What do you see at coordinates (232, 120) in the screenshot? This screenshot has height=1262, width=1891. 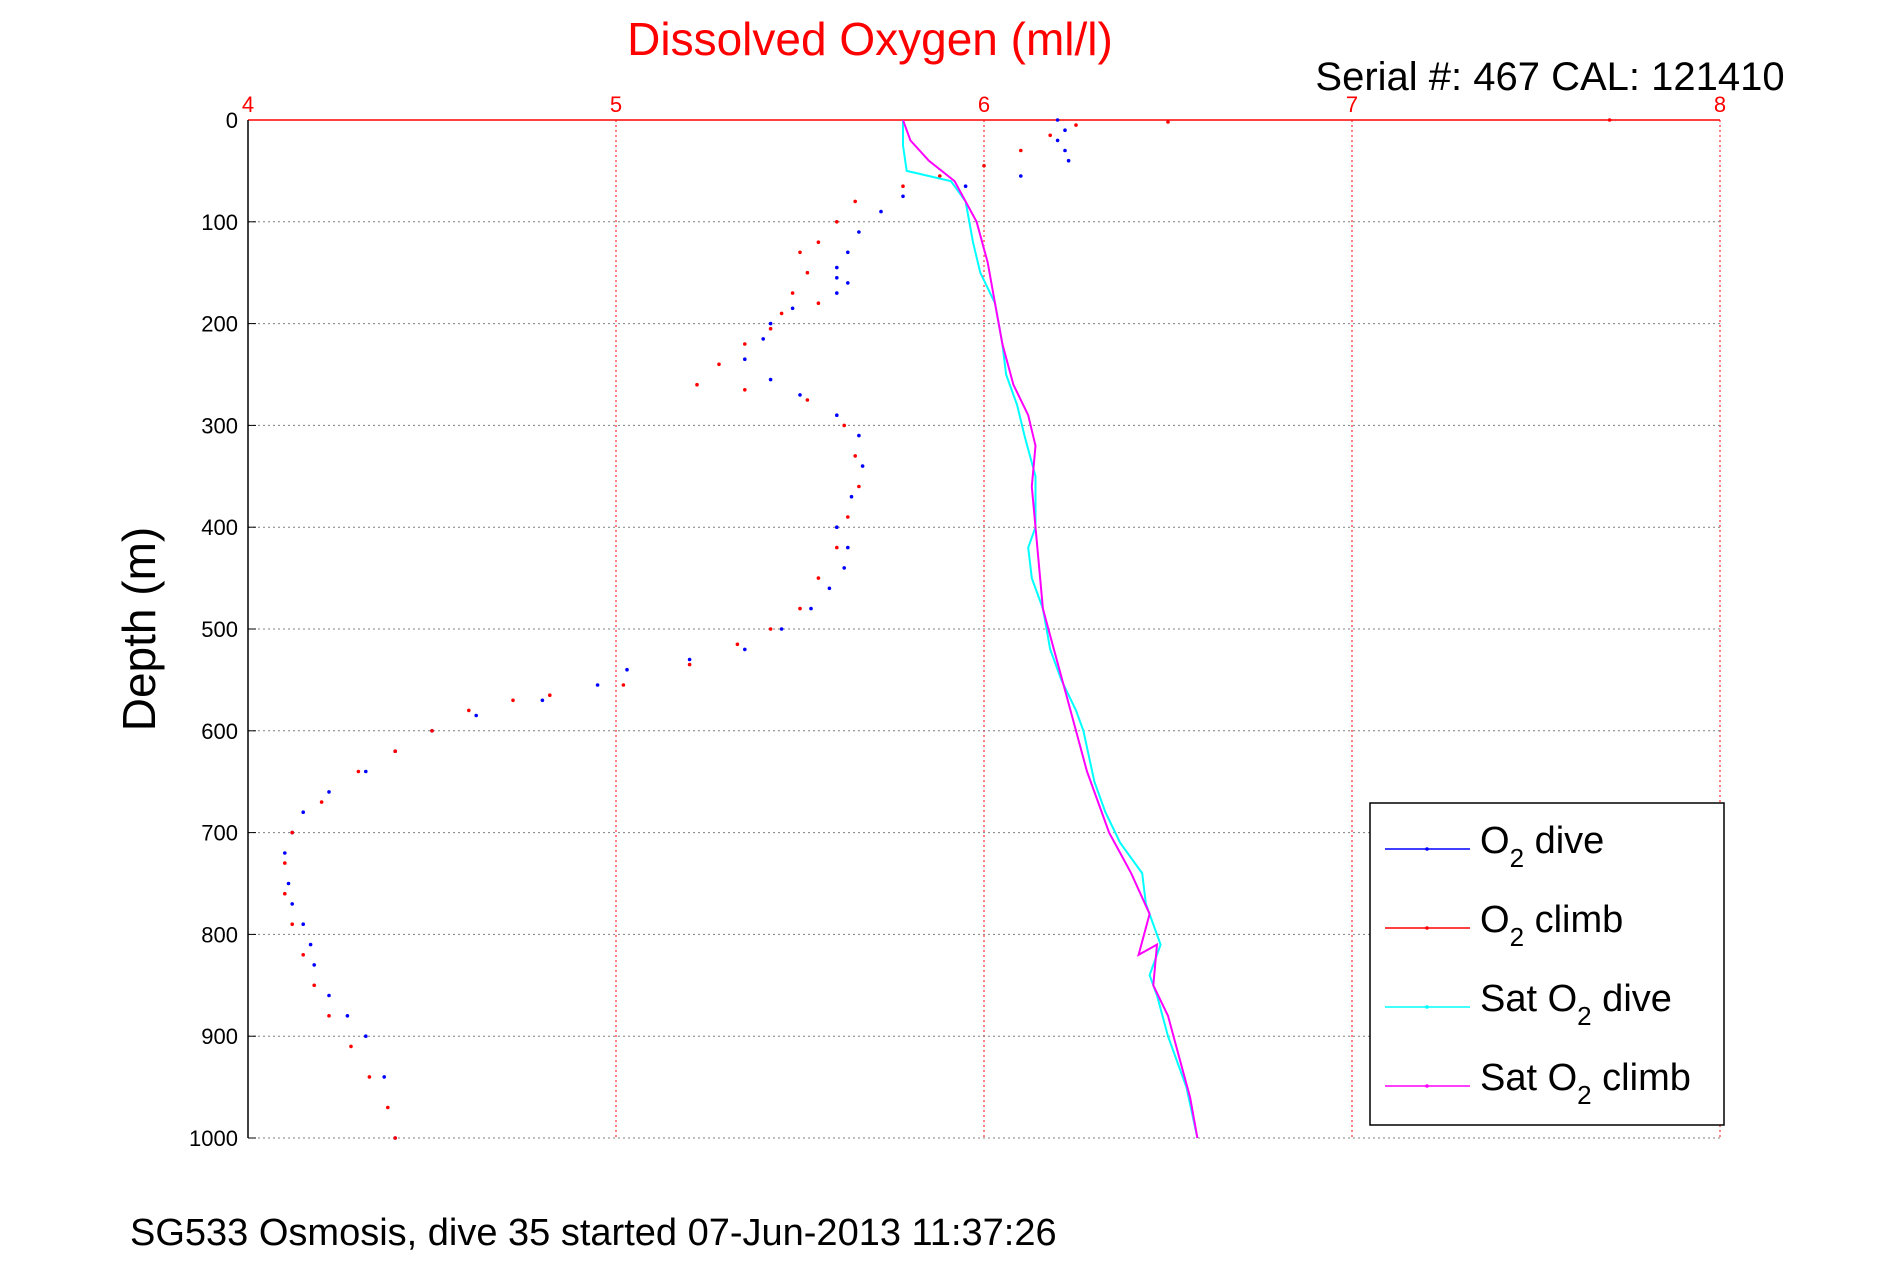 I see `y-tick-label: 0` at bounding box center [232, 120].